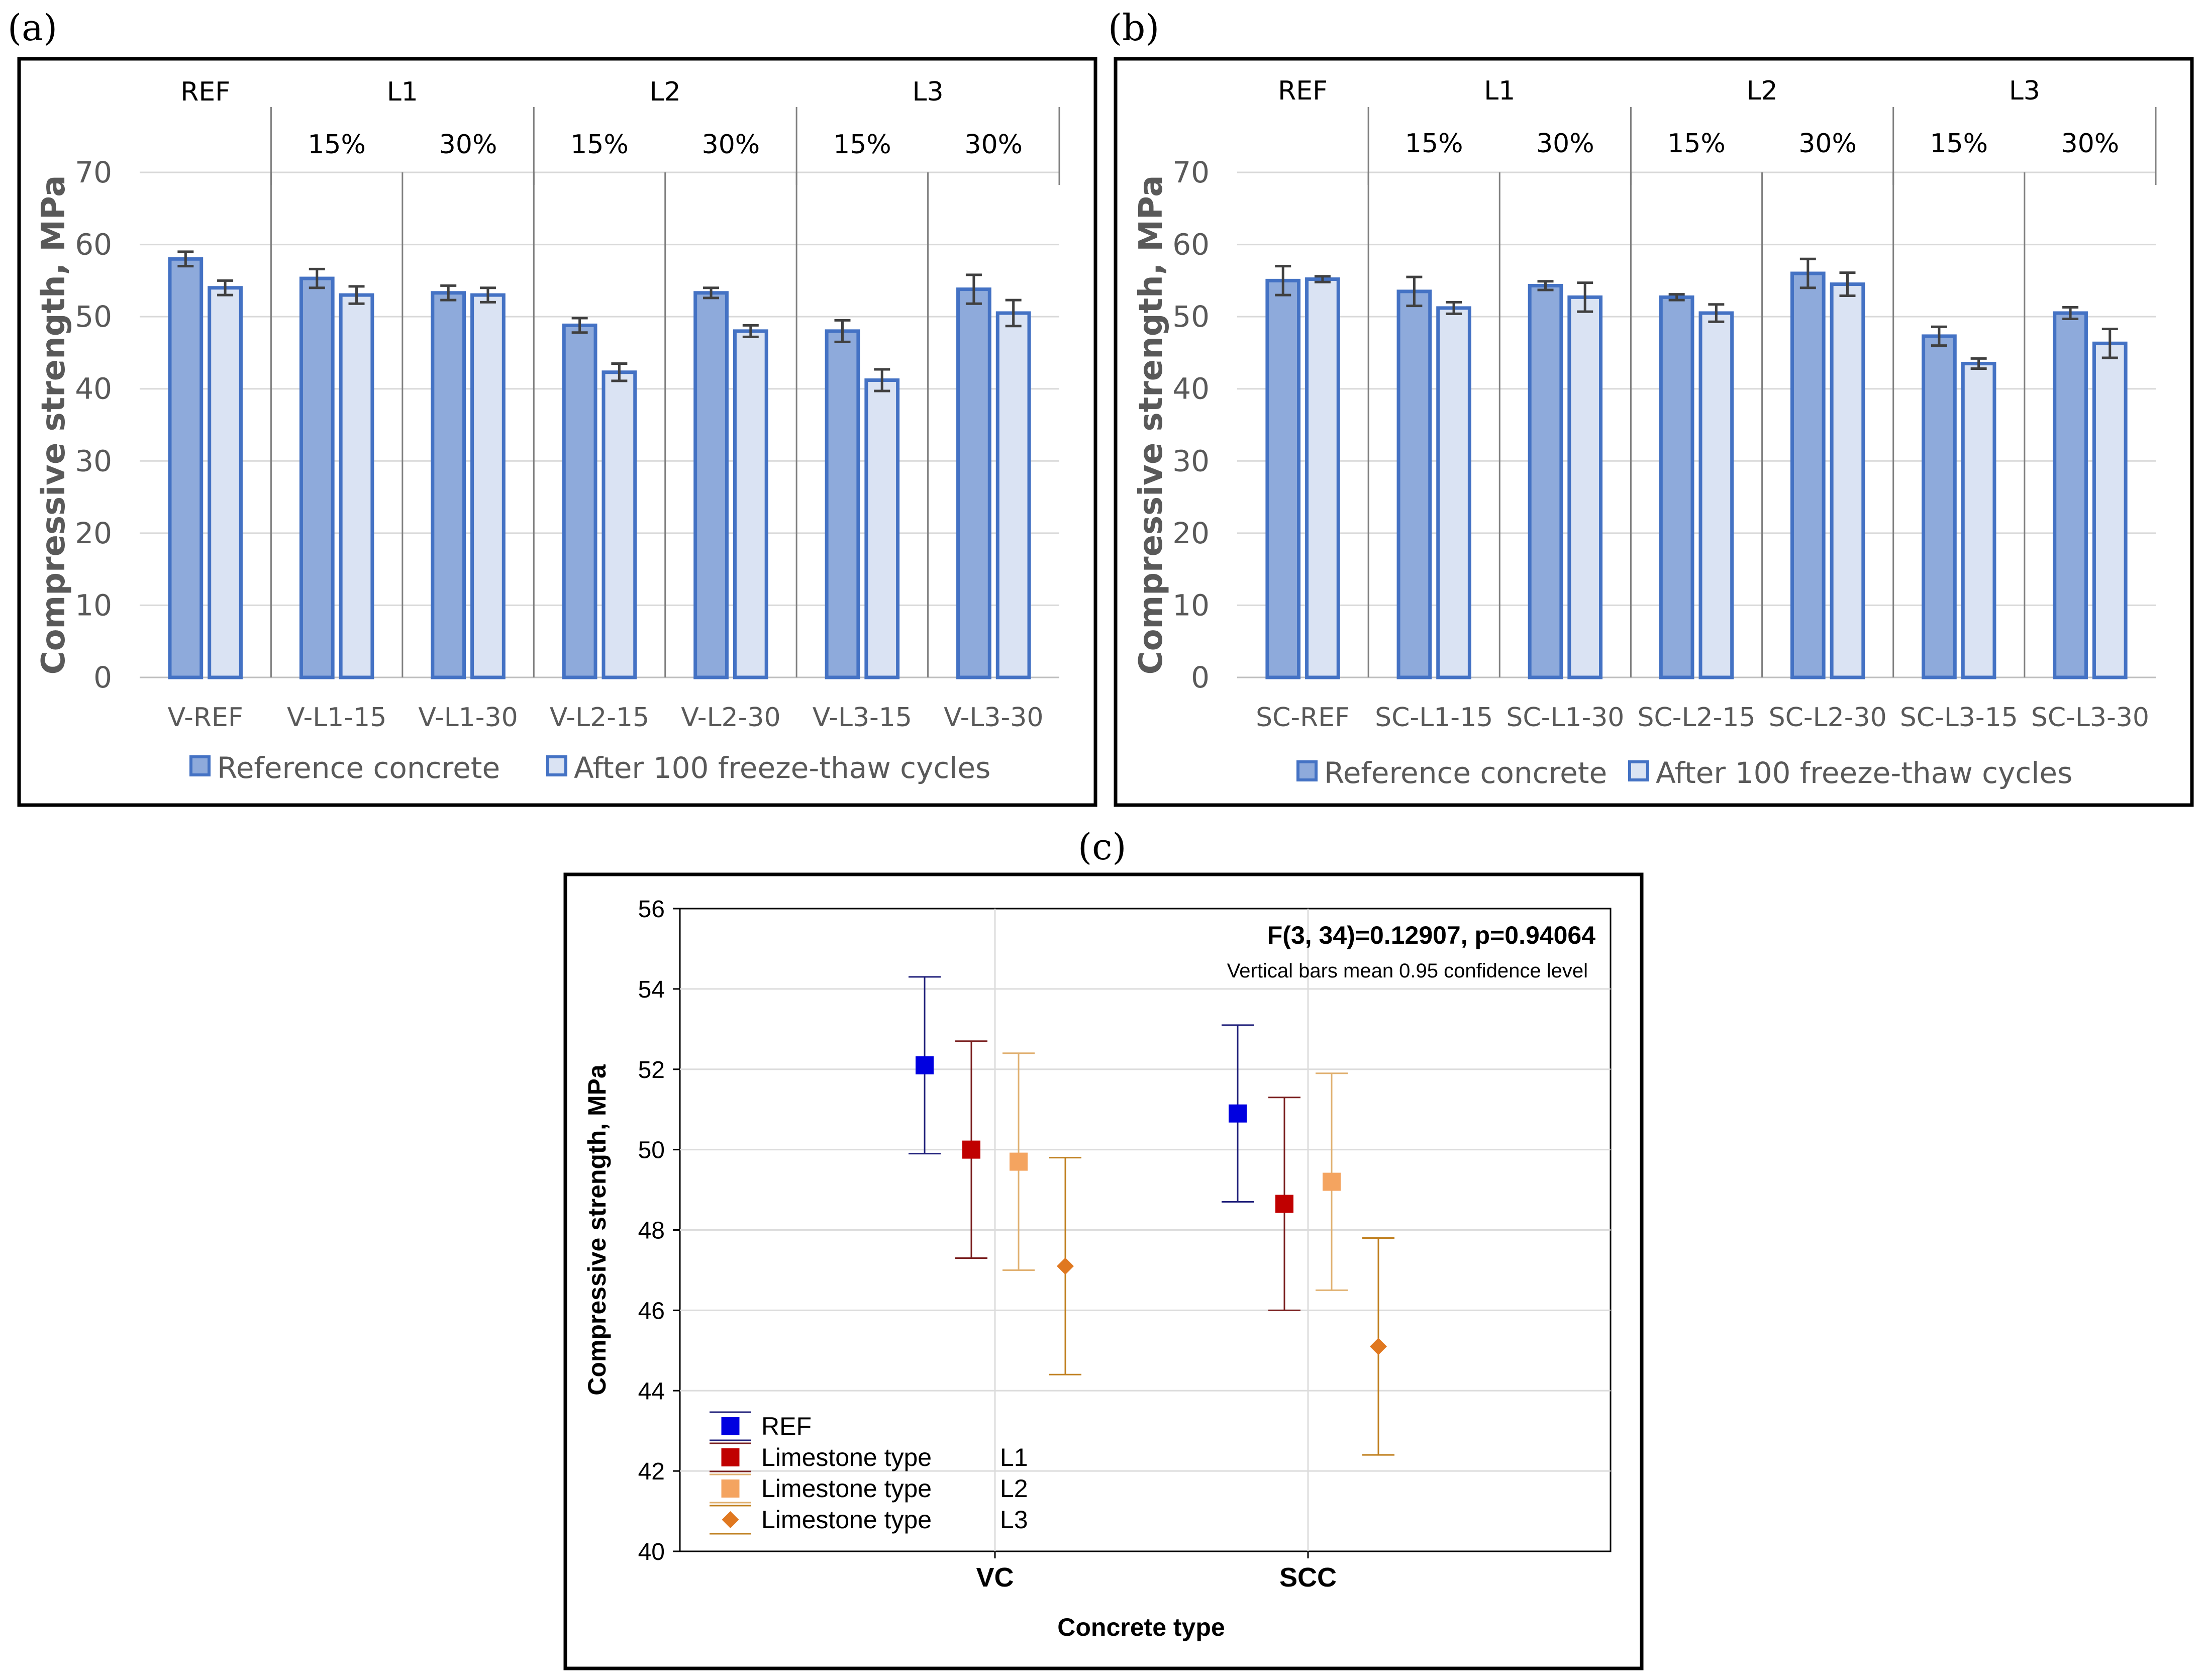 The image size is (2206, 1680). I want to click on group-label: L2, so click(1762, 91).